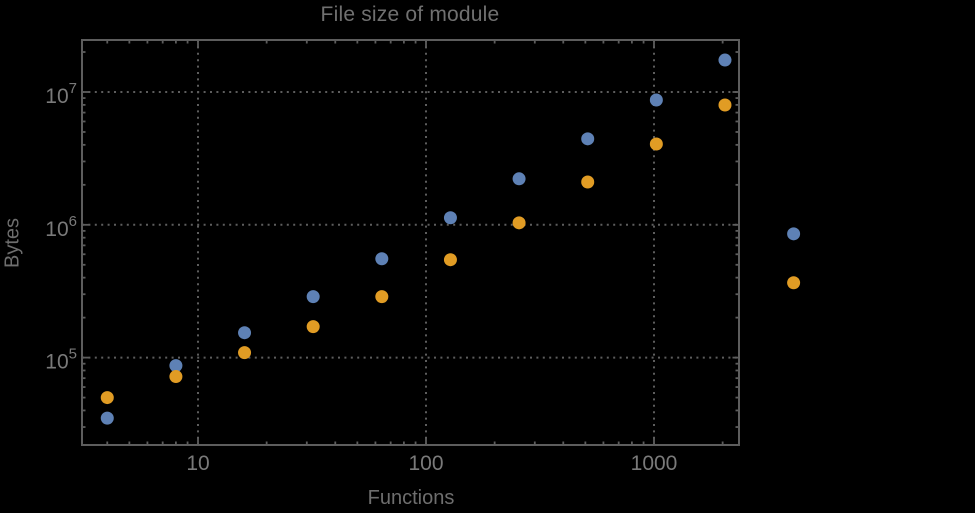 Image resolution: width=975 pixels, height=513 pixels. What do you see at coordinates (425, 463) in the screenshot?
I see `x-tick-label: 100` at bounding box center [425, 463].